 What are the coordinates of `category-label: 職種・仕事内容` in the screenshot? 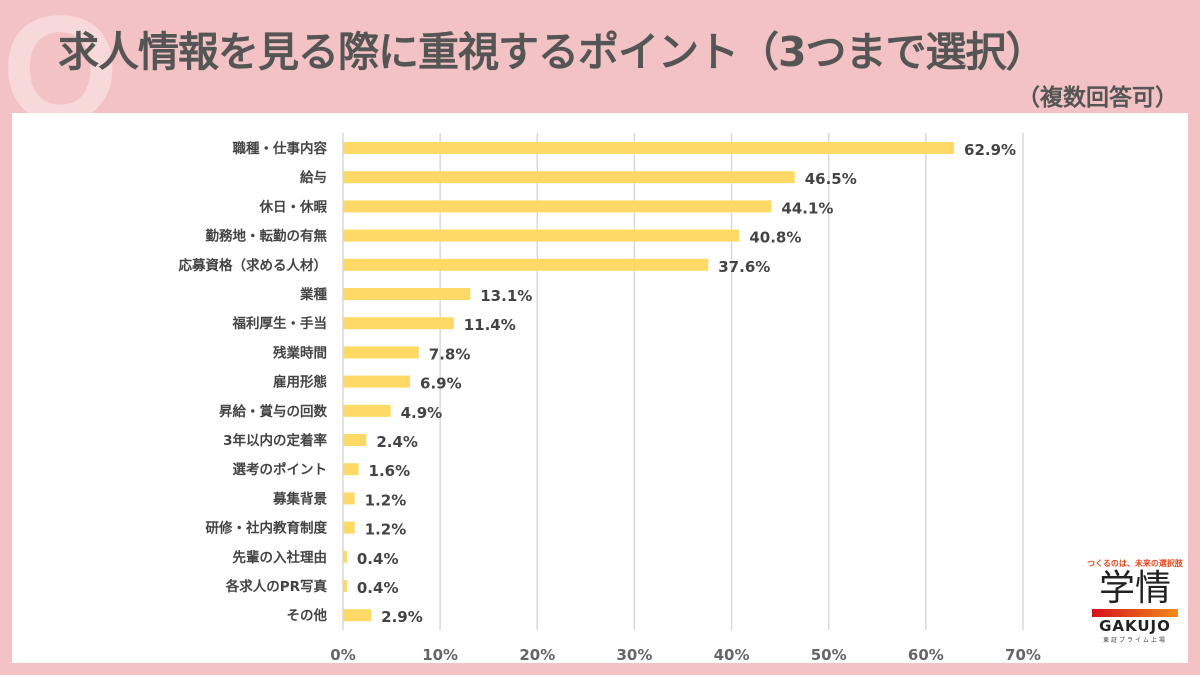 It's located at (280, 148).